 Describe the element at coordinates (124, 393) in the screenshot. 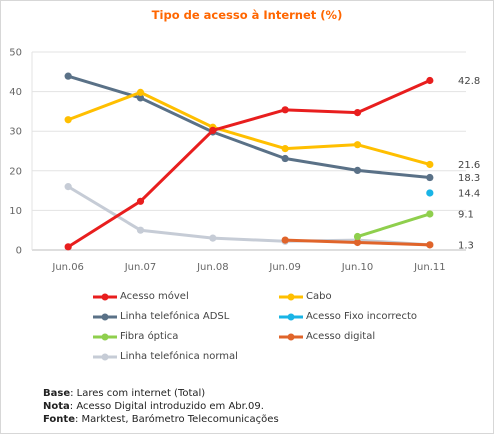

I see `footnote-base: Base: Lares com internet (Total)` at that location.